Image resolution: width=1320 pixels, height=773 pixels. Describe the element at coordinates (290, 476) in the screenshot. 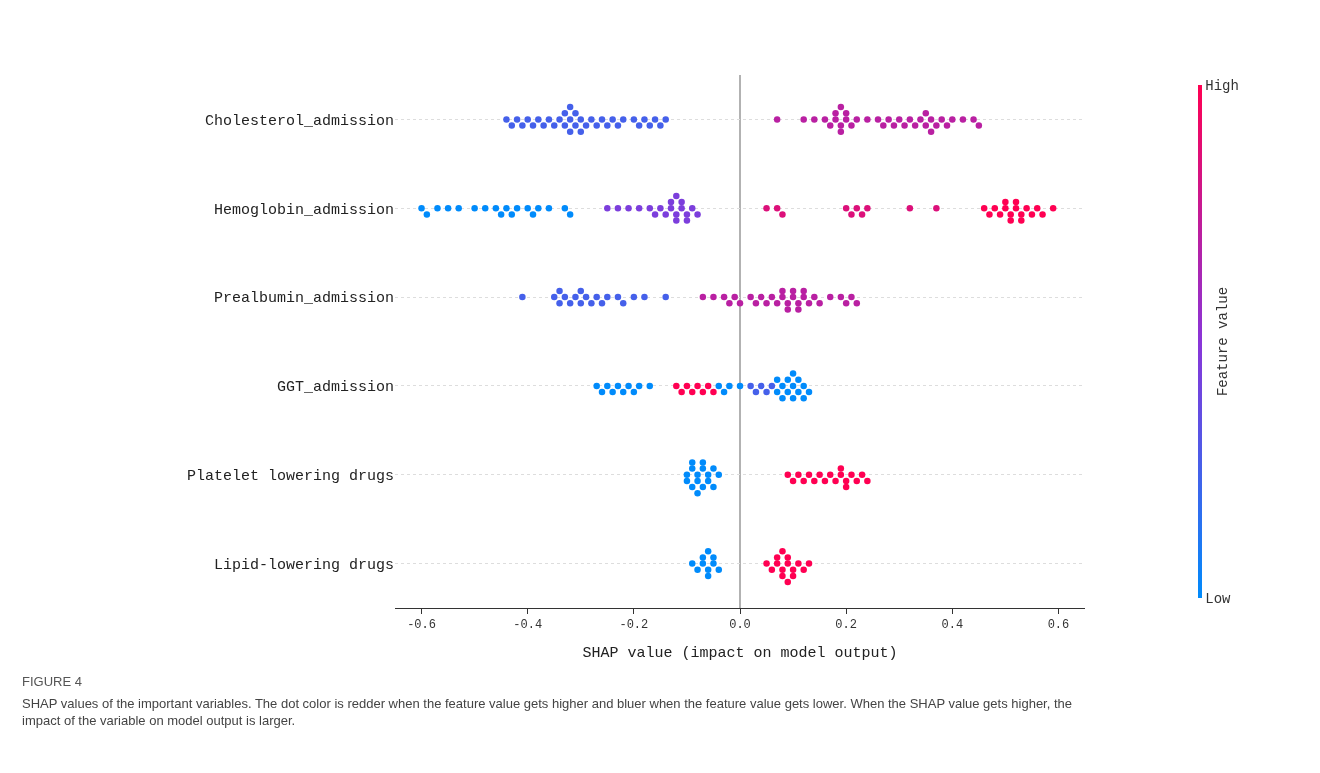

I see `y-tick-label: Platelet lowering drugs` at that location.